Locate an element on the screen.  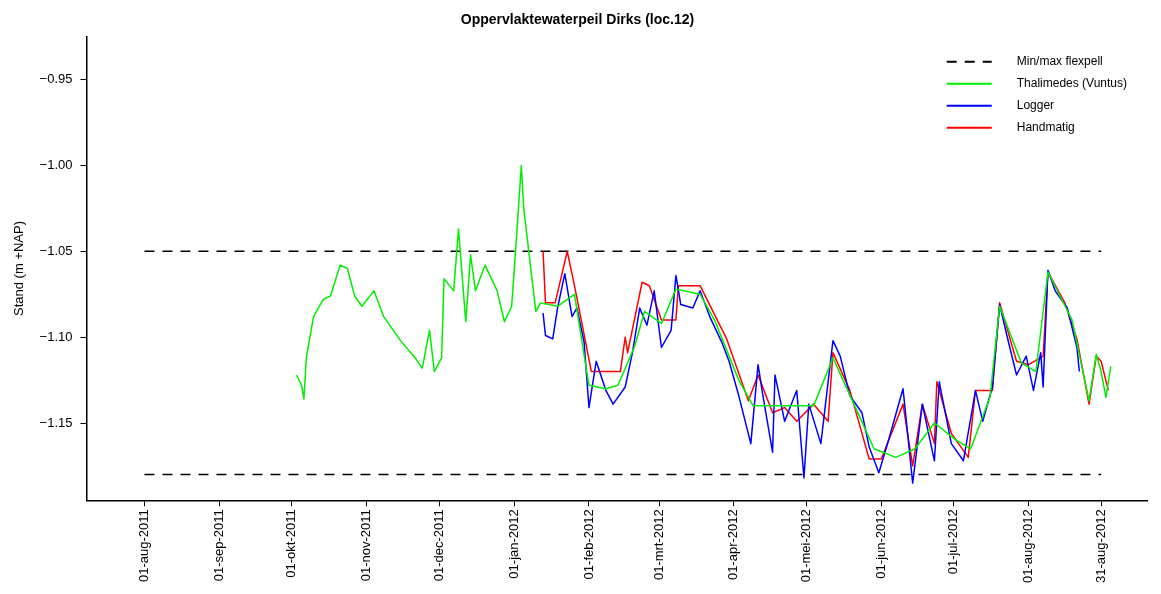
legend-label: Thalimedes (Vuntus) is located at coordinates (1072, 83).